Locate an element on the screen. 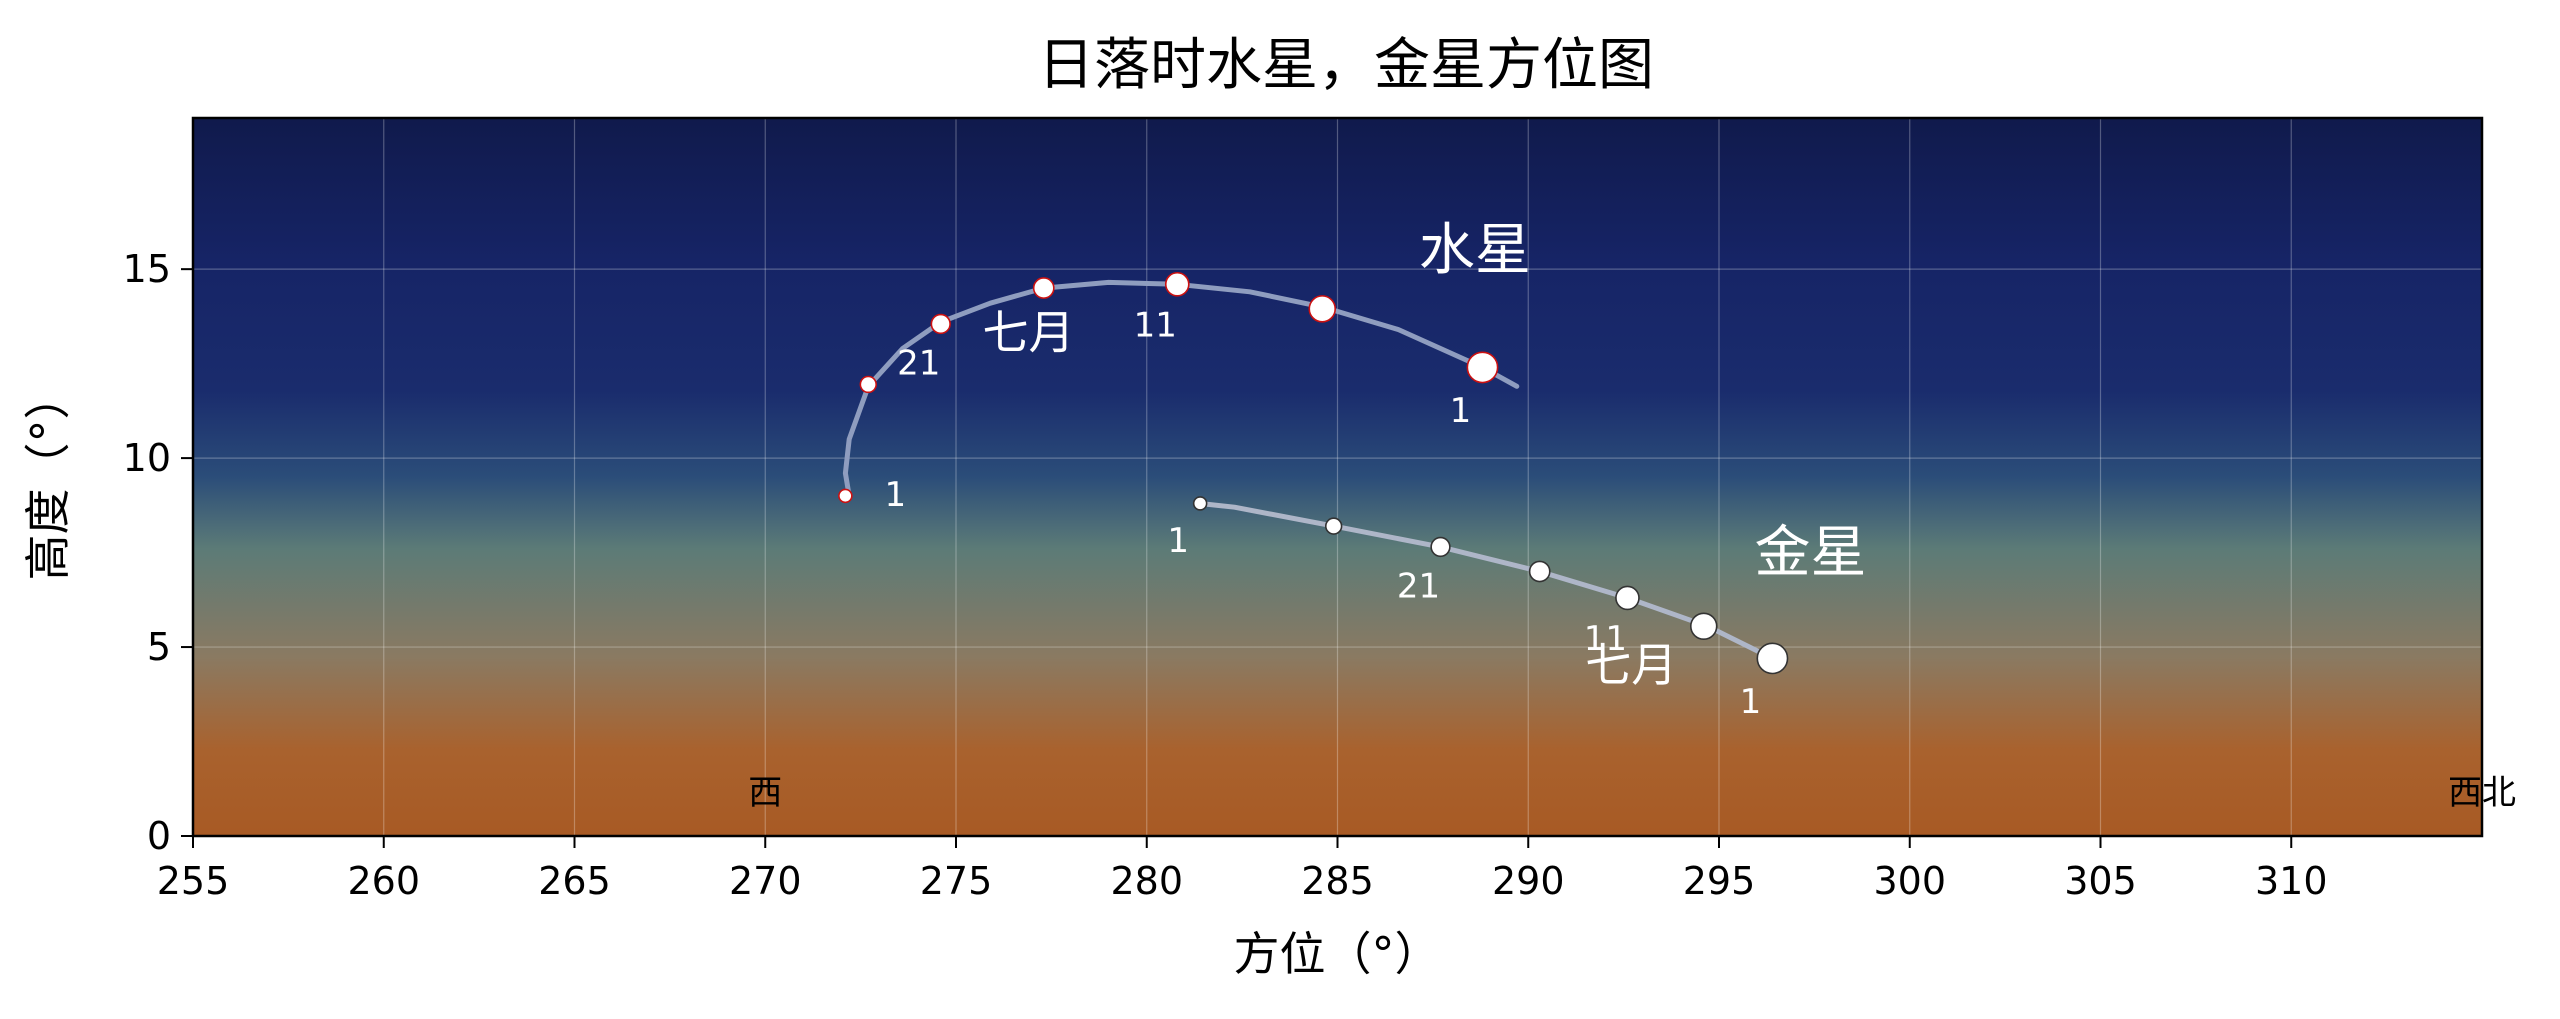 The width and height of the screenshot is (2560, 1019). chart-title: 日落时水星，金星方位图 is located at coordinates (1346, 65).